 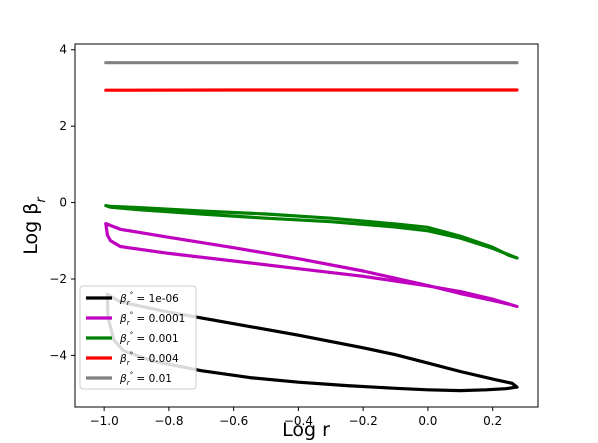 I want to click on y-tick-label: 4, so click(x=63, y=50).